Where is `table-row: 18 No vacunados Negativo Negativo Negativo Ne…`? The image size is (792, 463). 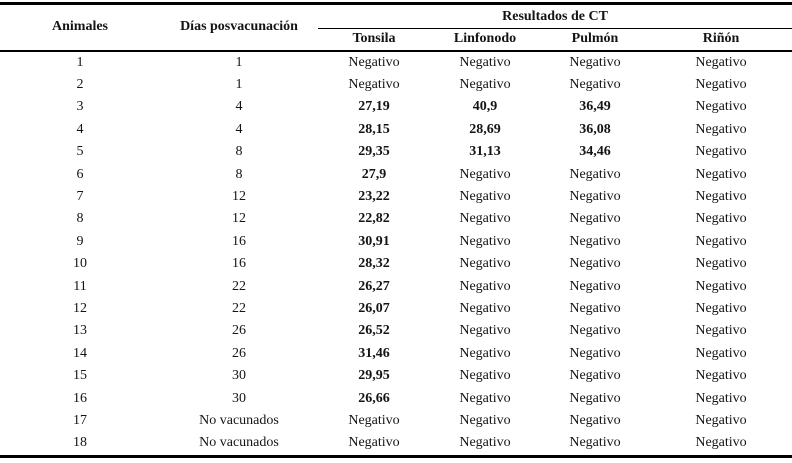
table-row: 18 No vacunados Negativo Negativo Negativo Ne… is located at coordinates (396, 444).